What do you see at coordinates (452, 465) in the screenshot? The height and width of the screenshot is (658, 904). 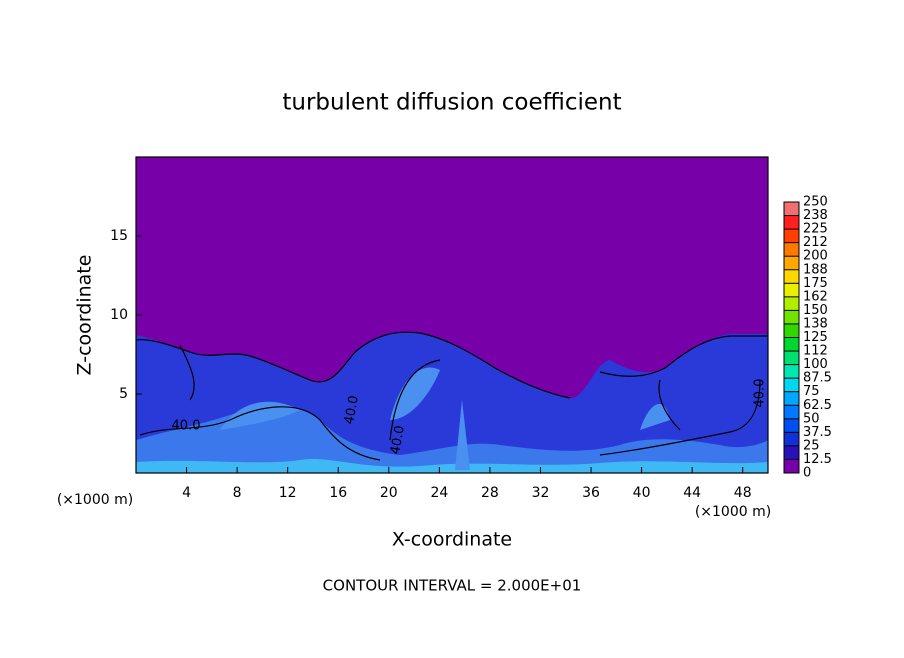 I see `turbulent-region-bright` at bounding box center [452, 465].